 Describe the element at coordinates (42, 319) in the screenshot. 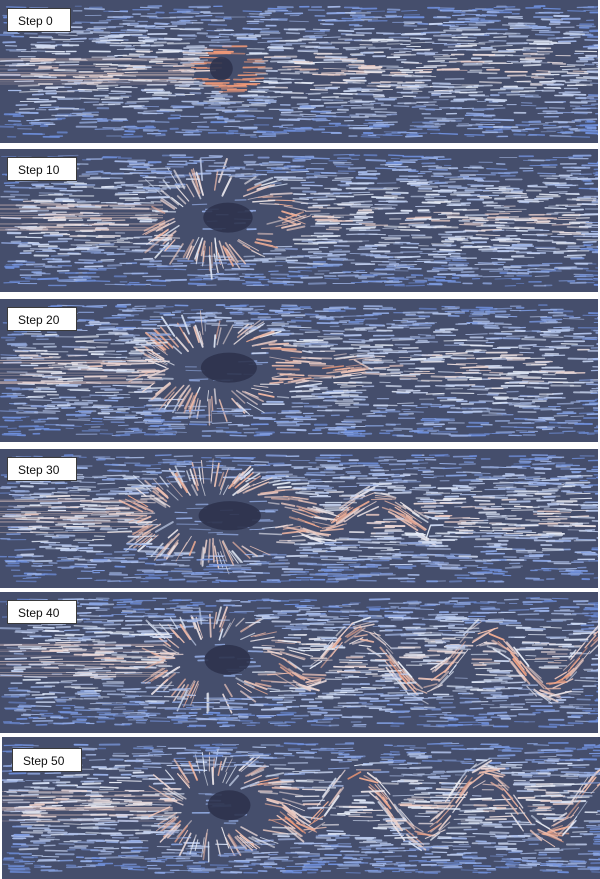

I see `step-label: Step 20` at that location.